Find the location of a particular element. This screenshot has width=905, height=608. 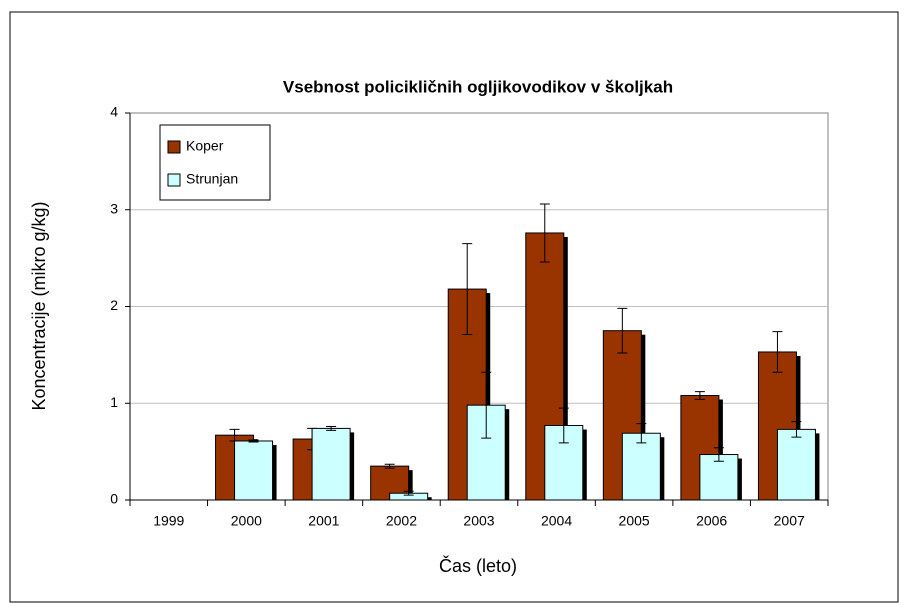

x-tick-label: 1999 is located at coordinates (168, 521).